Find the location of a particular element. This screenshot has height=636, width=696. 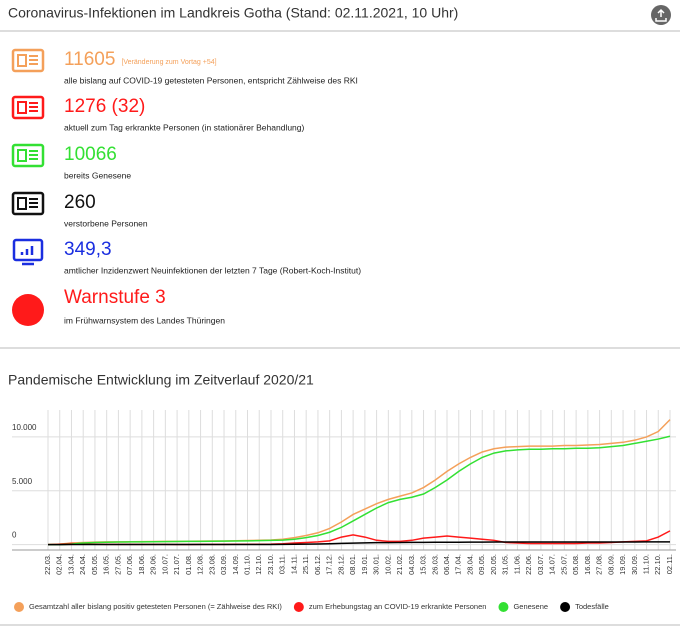

x-tick-label: 25.11. is located at coordinates (305, 564).